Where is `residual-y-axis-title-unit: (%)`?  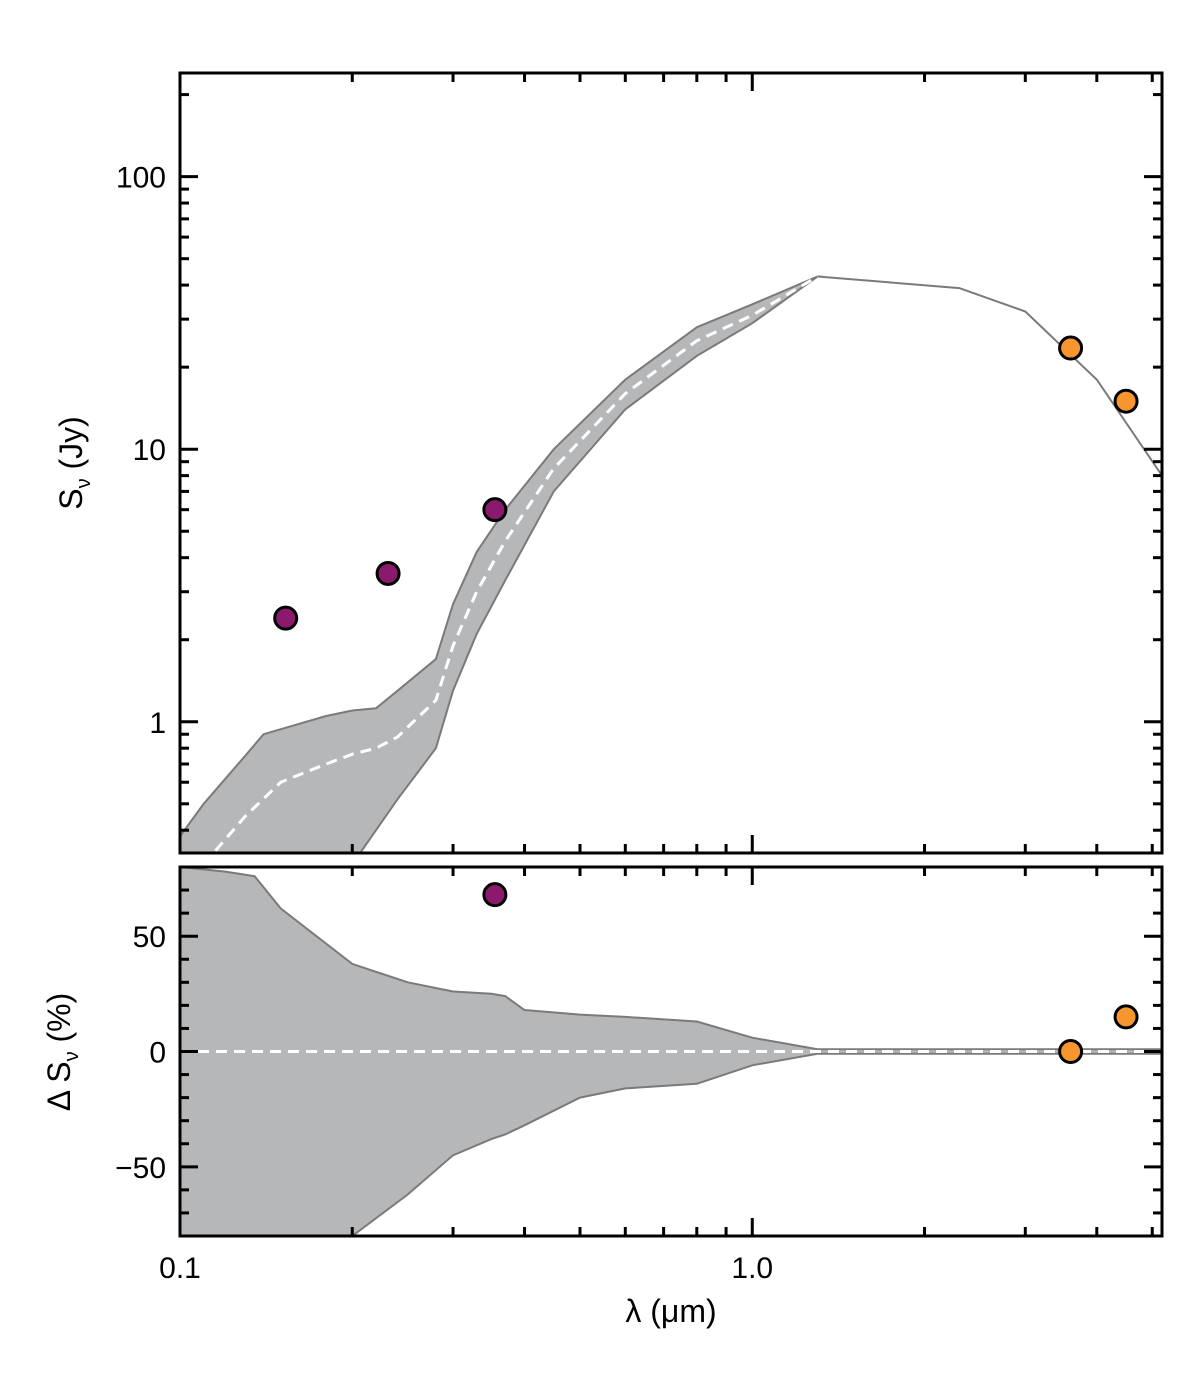 residual-y-axis-title-unit: (%) is located at coordinates (59, 1022).